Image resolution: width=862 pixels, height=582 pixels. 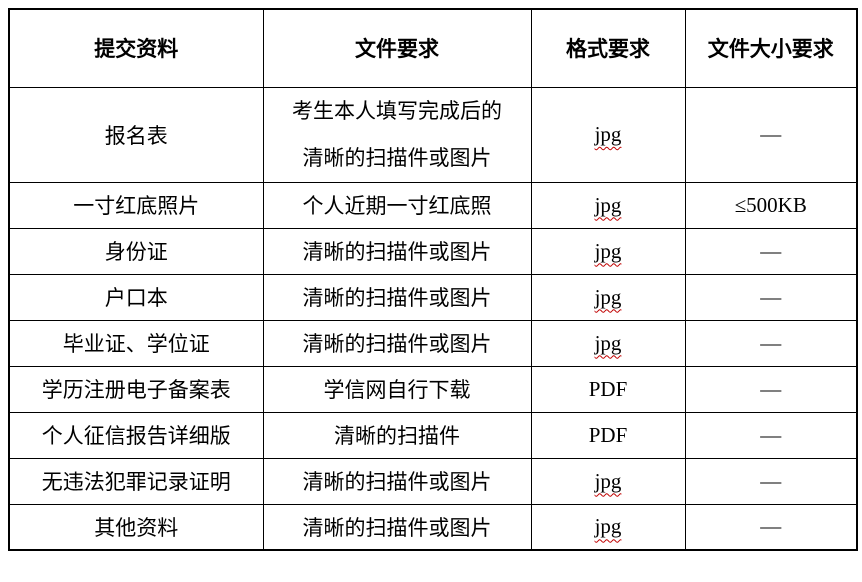 I want to click on table-row: 身份证 清晰的扫描件或图片 jpg —, so click(x=433, y=251).